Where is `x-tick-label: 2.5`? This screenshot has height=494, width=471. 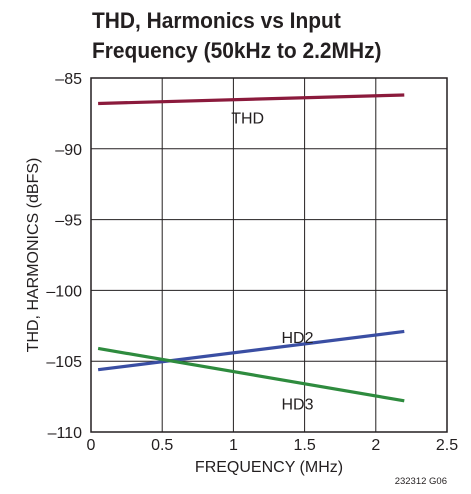 x-tick-label: 2.5 is located at coordinates (447, 445).